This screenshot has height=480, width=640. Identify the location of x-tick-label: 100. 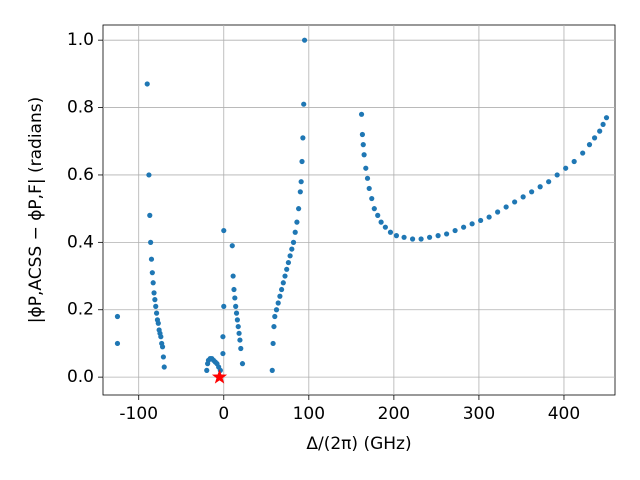
(309, 414).